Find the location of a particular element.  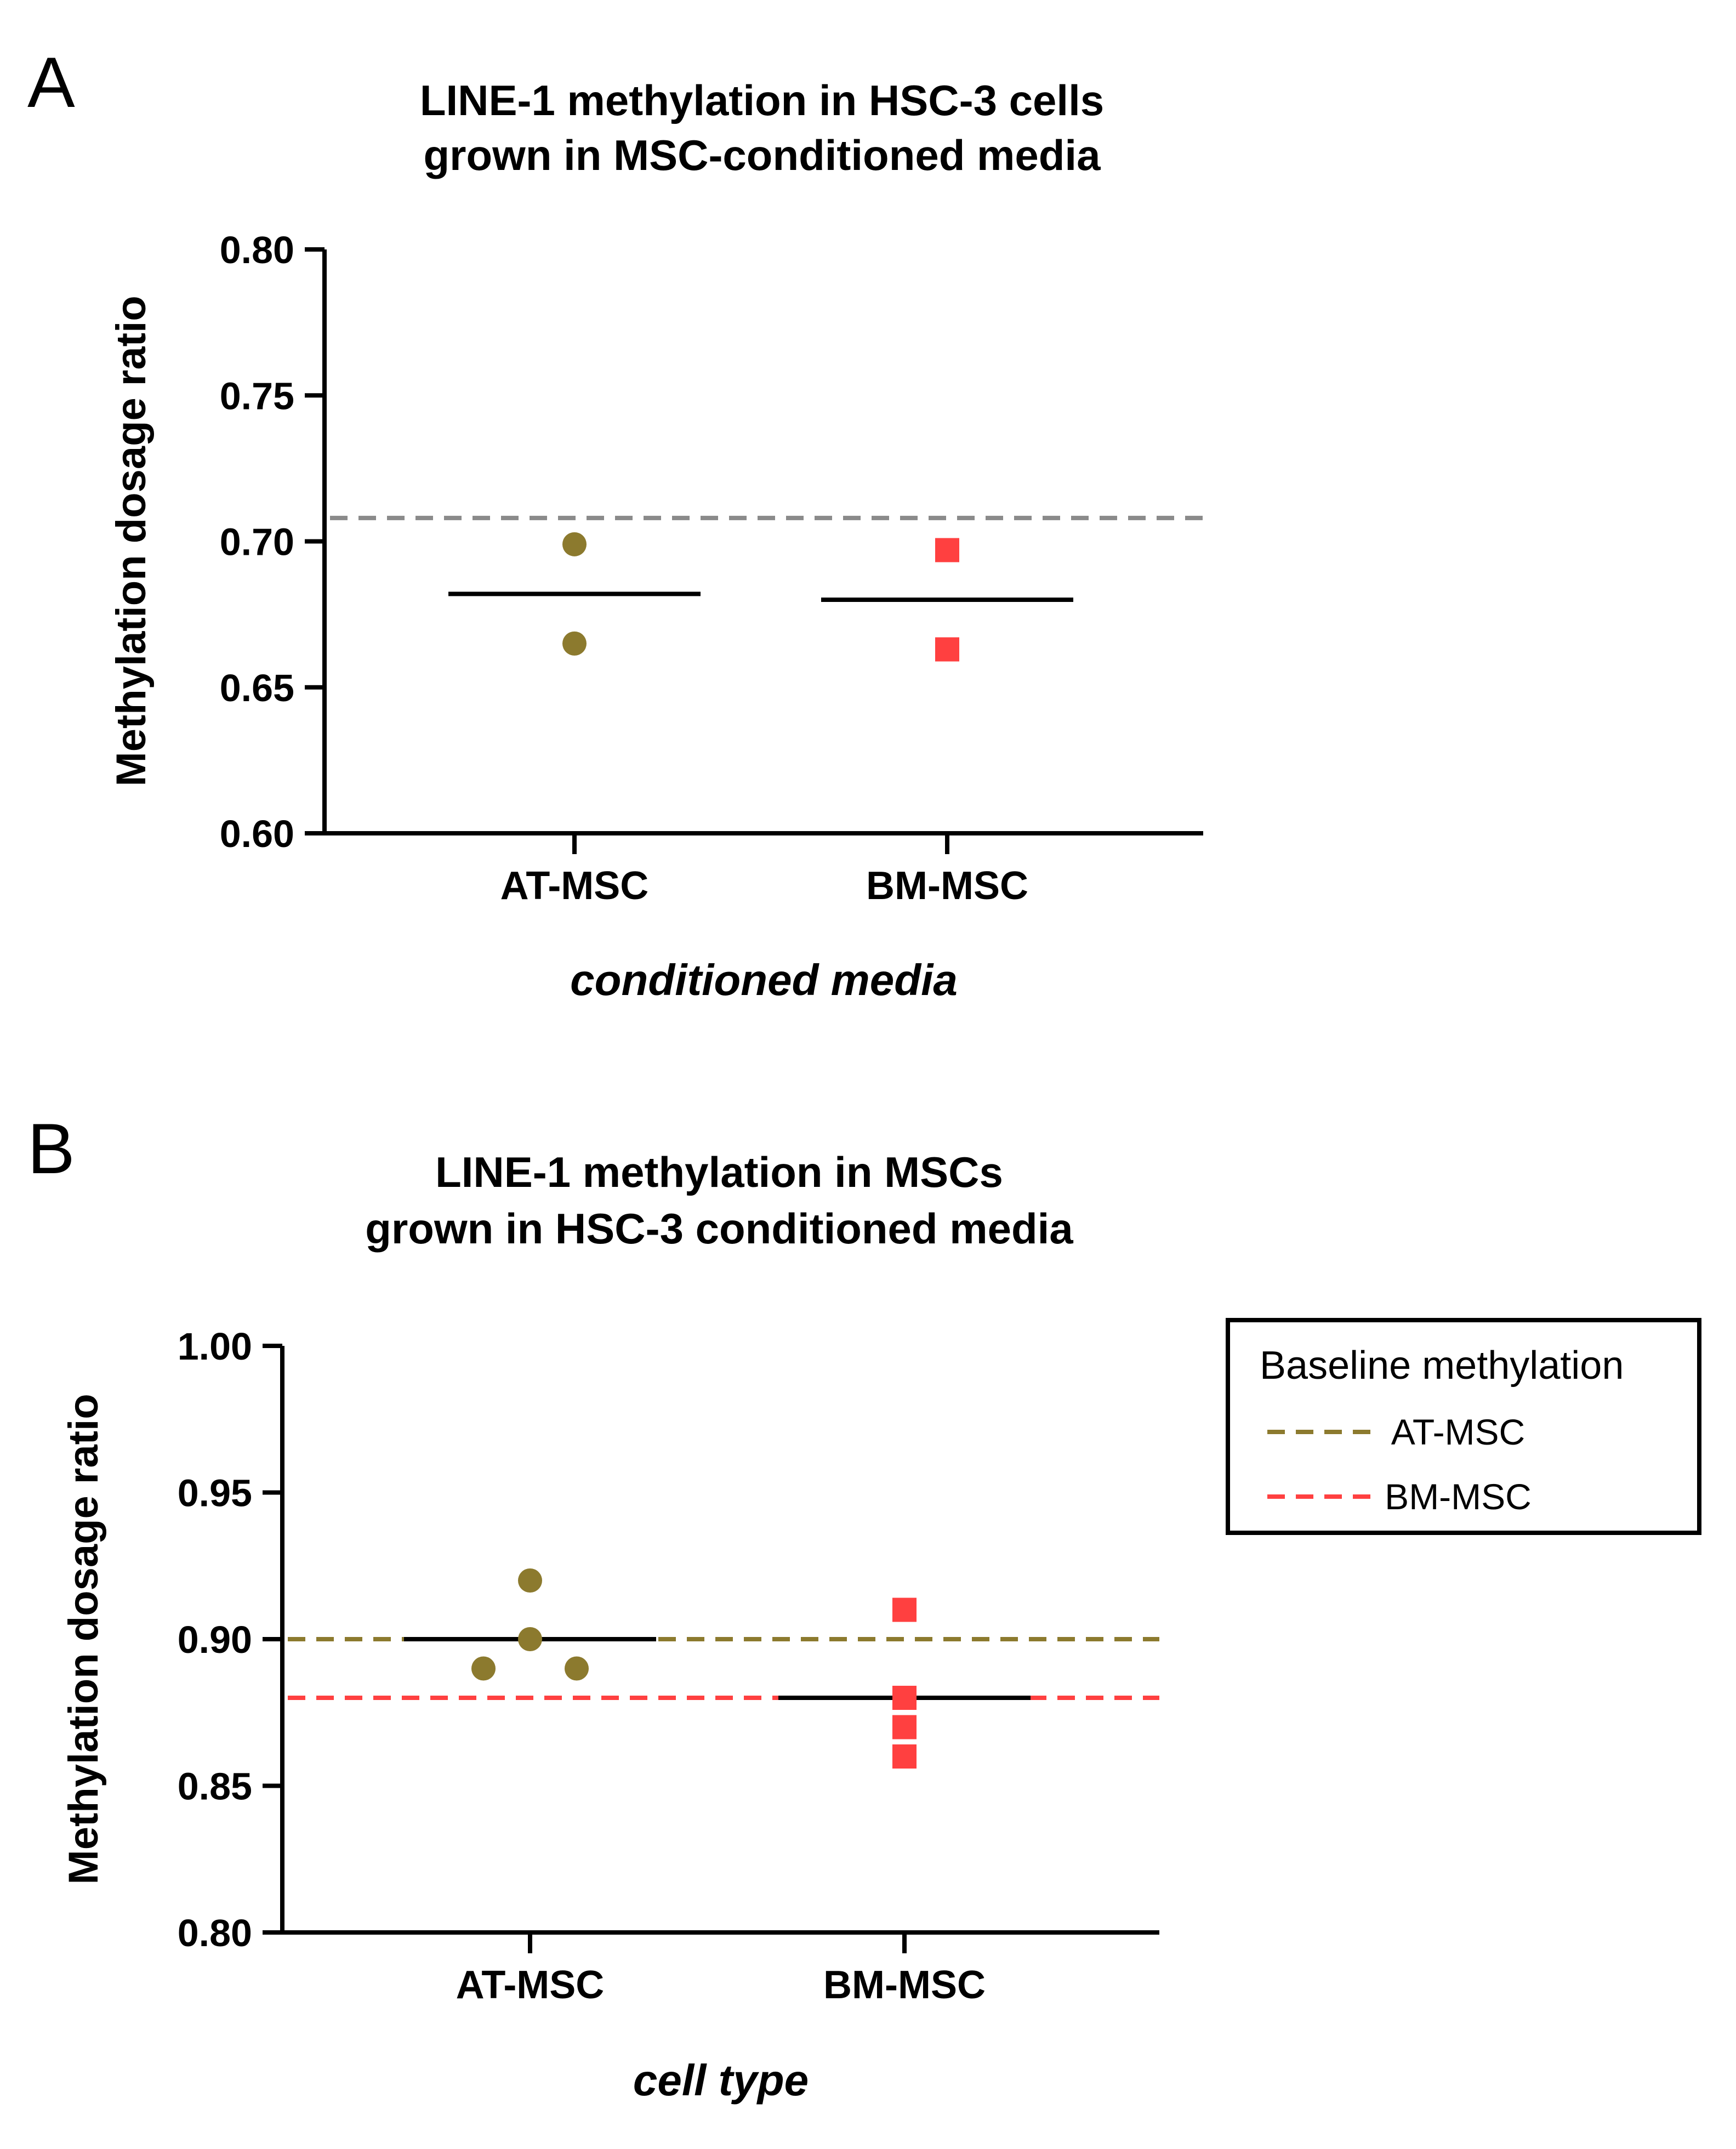

chart-title-line-1: LINE-1 methylation in HSC-3 cells is located at coordinates (762, 100).